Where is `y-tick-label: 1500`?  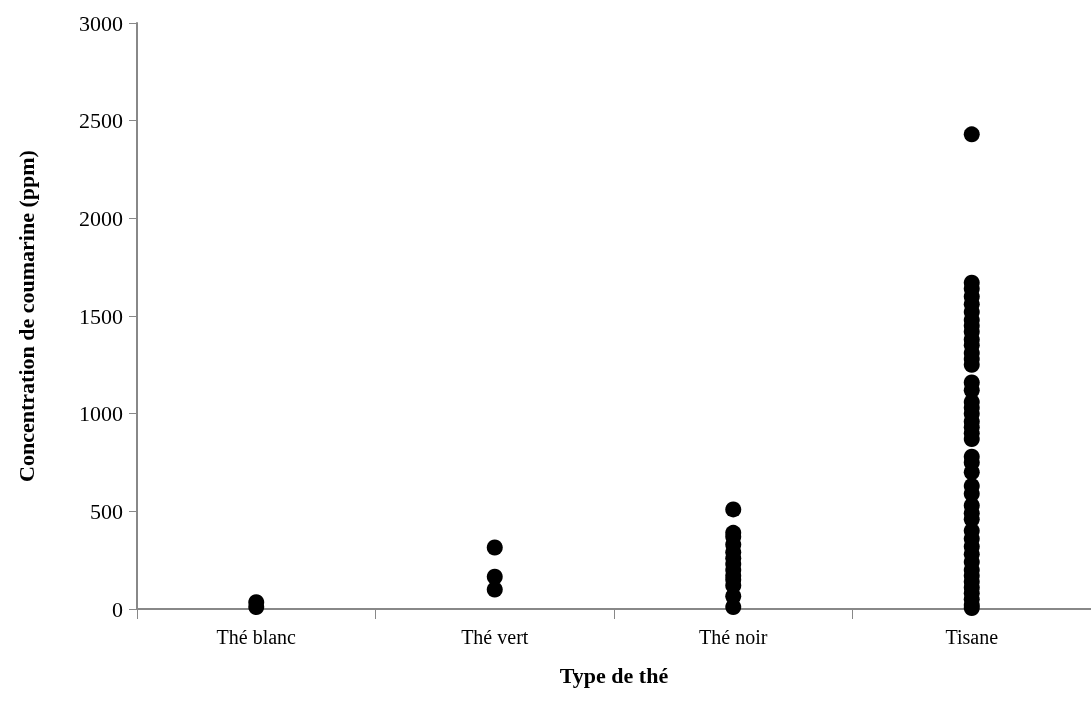 y-tick-label: 1500 is located at coordinates (101, 316).